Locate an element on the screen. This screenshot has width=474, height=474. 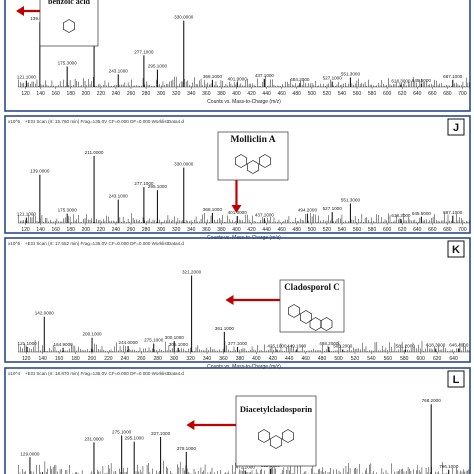
peak-label: 488.2000 is located at coordinates (329, 343).